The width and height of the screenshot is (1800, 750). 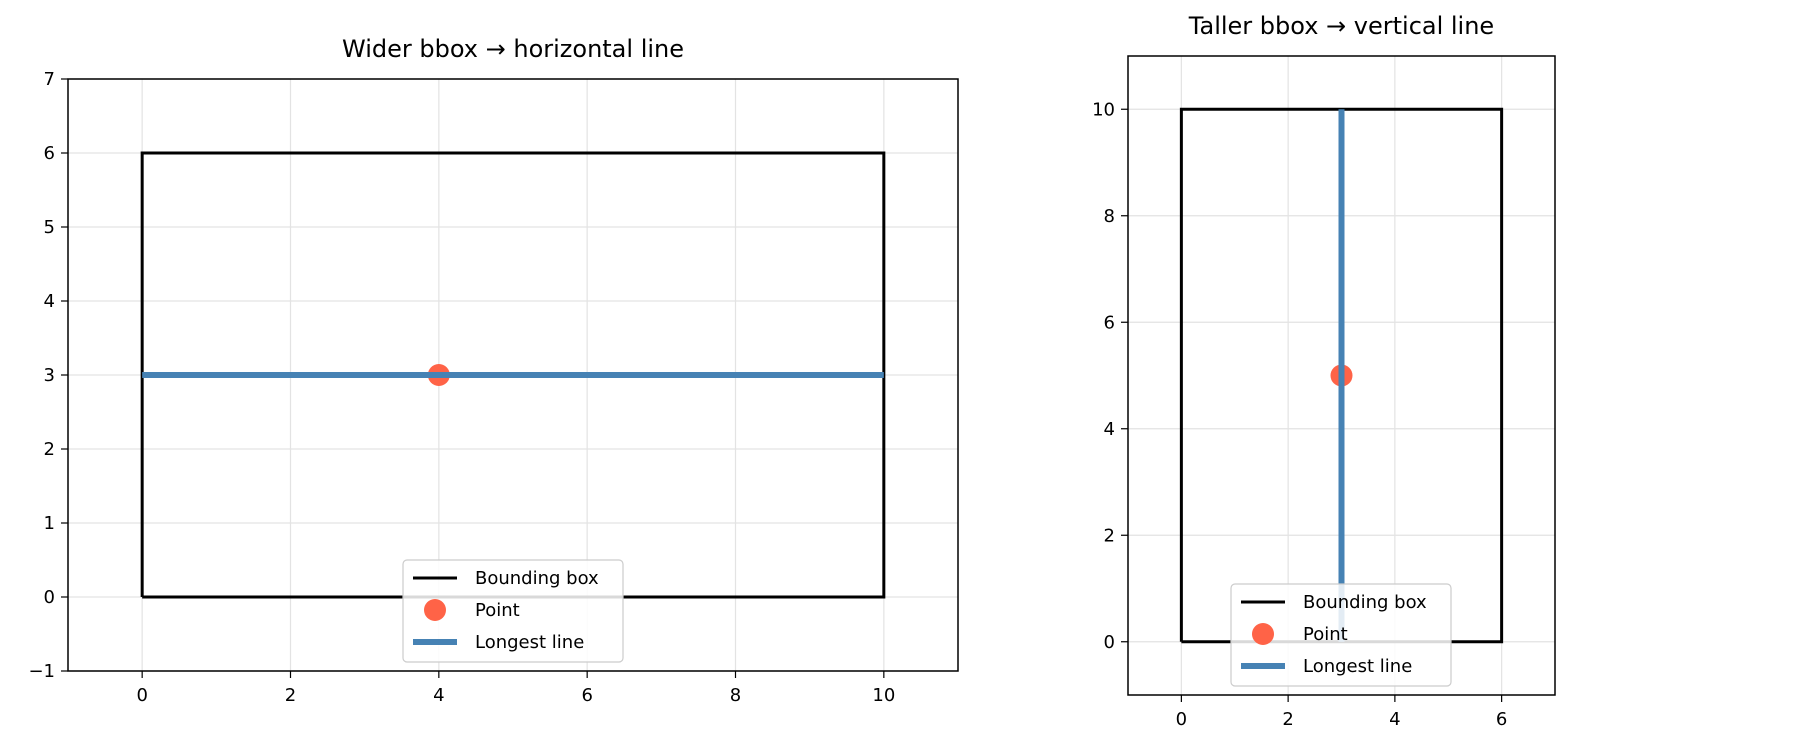 What do you see at coordinates (49, 523) in the screenshot?
I see `y-tick-label: 1` at bounding box center [49, 523].